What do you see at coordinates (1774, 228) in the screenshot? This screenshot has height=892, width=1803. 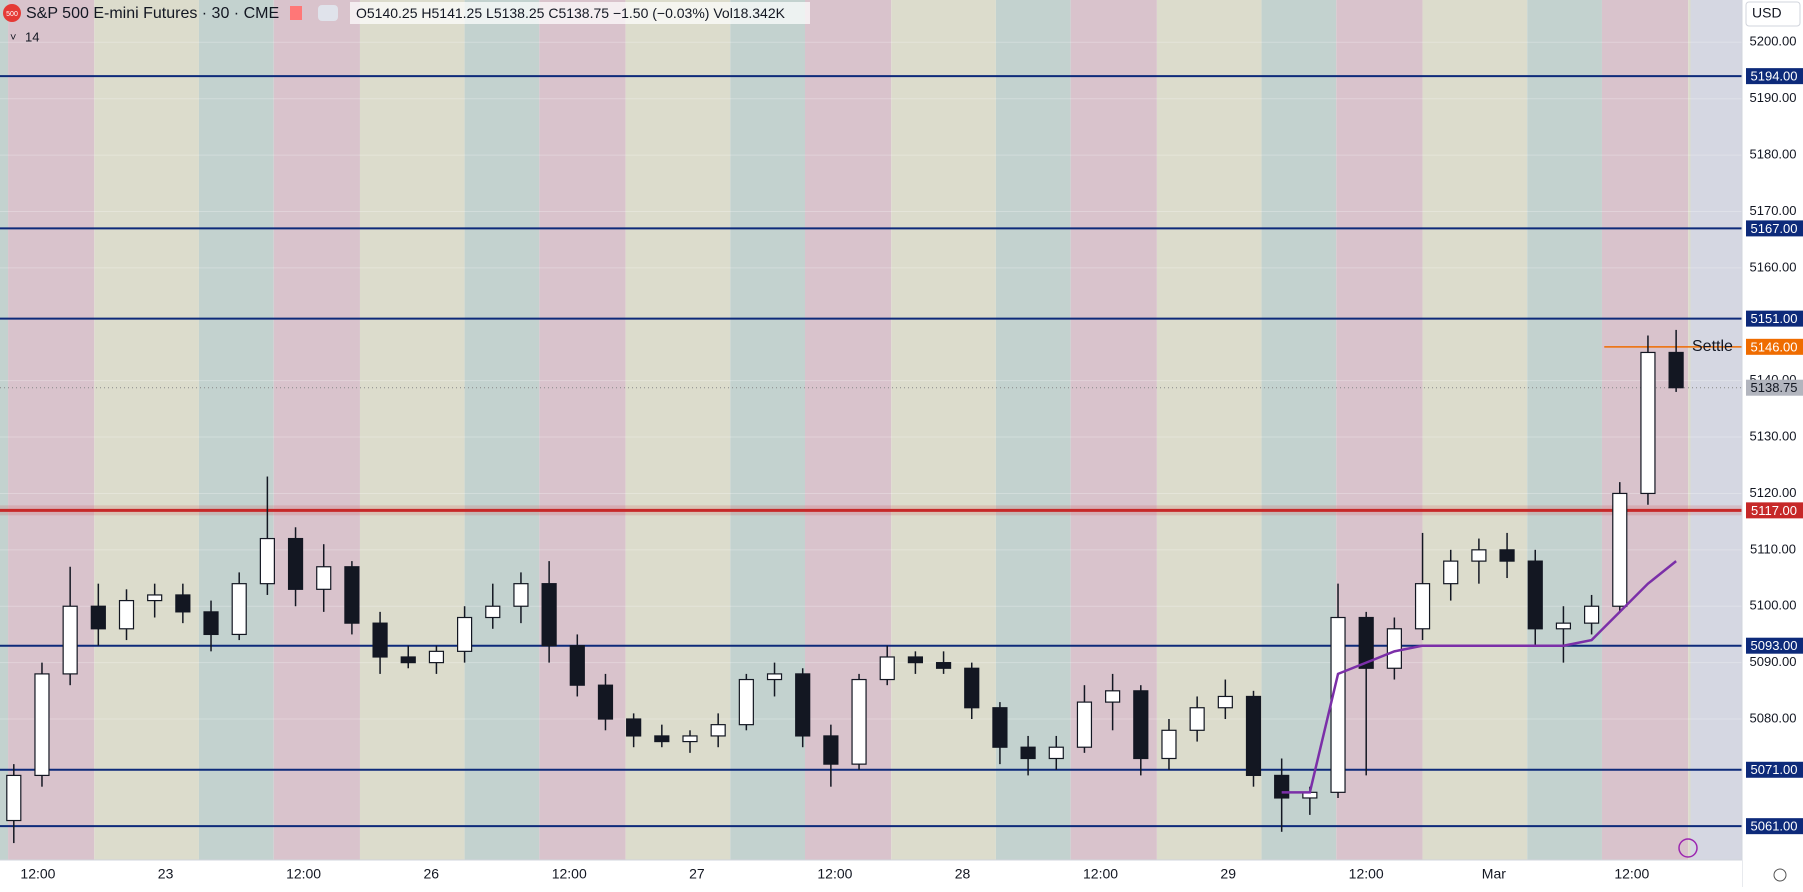 I see `price-badge-label: 5167.00` at bounding box center [1774, 228].